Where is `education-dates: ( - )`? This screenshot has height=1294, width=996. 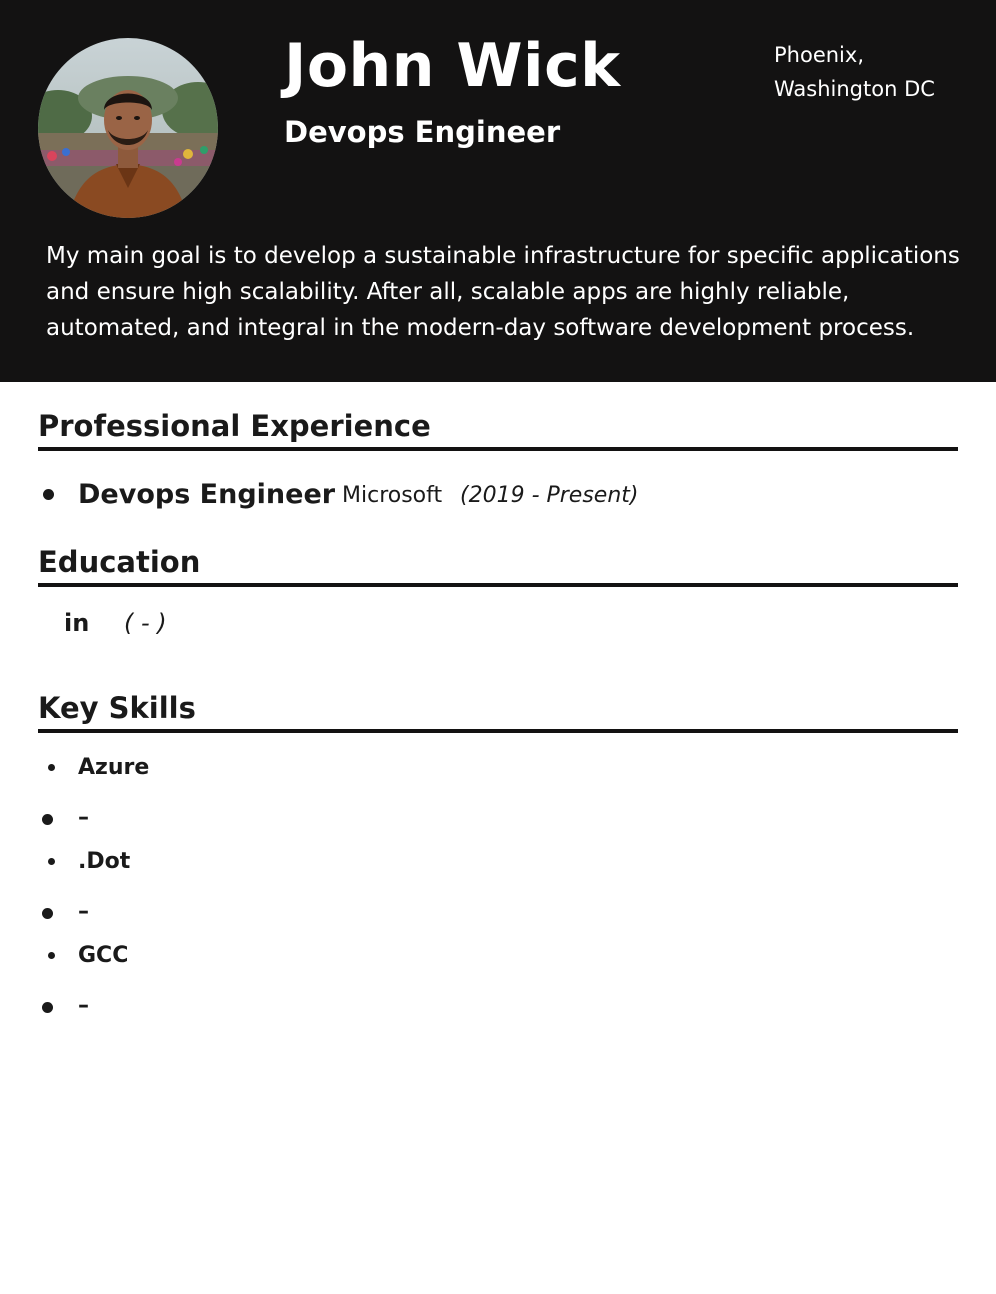 education-dates: ( - ) is located at coordinates (145, 623).